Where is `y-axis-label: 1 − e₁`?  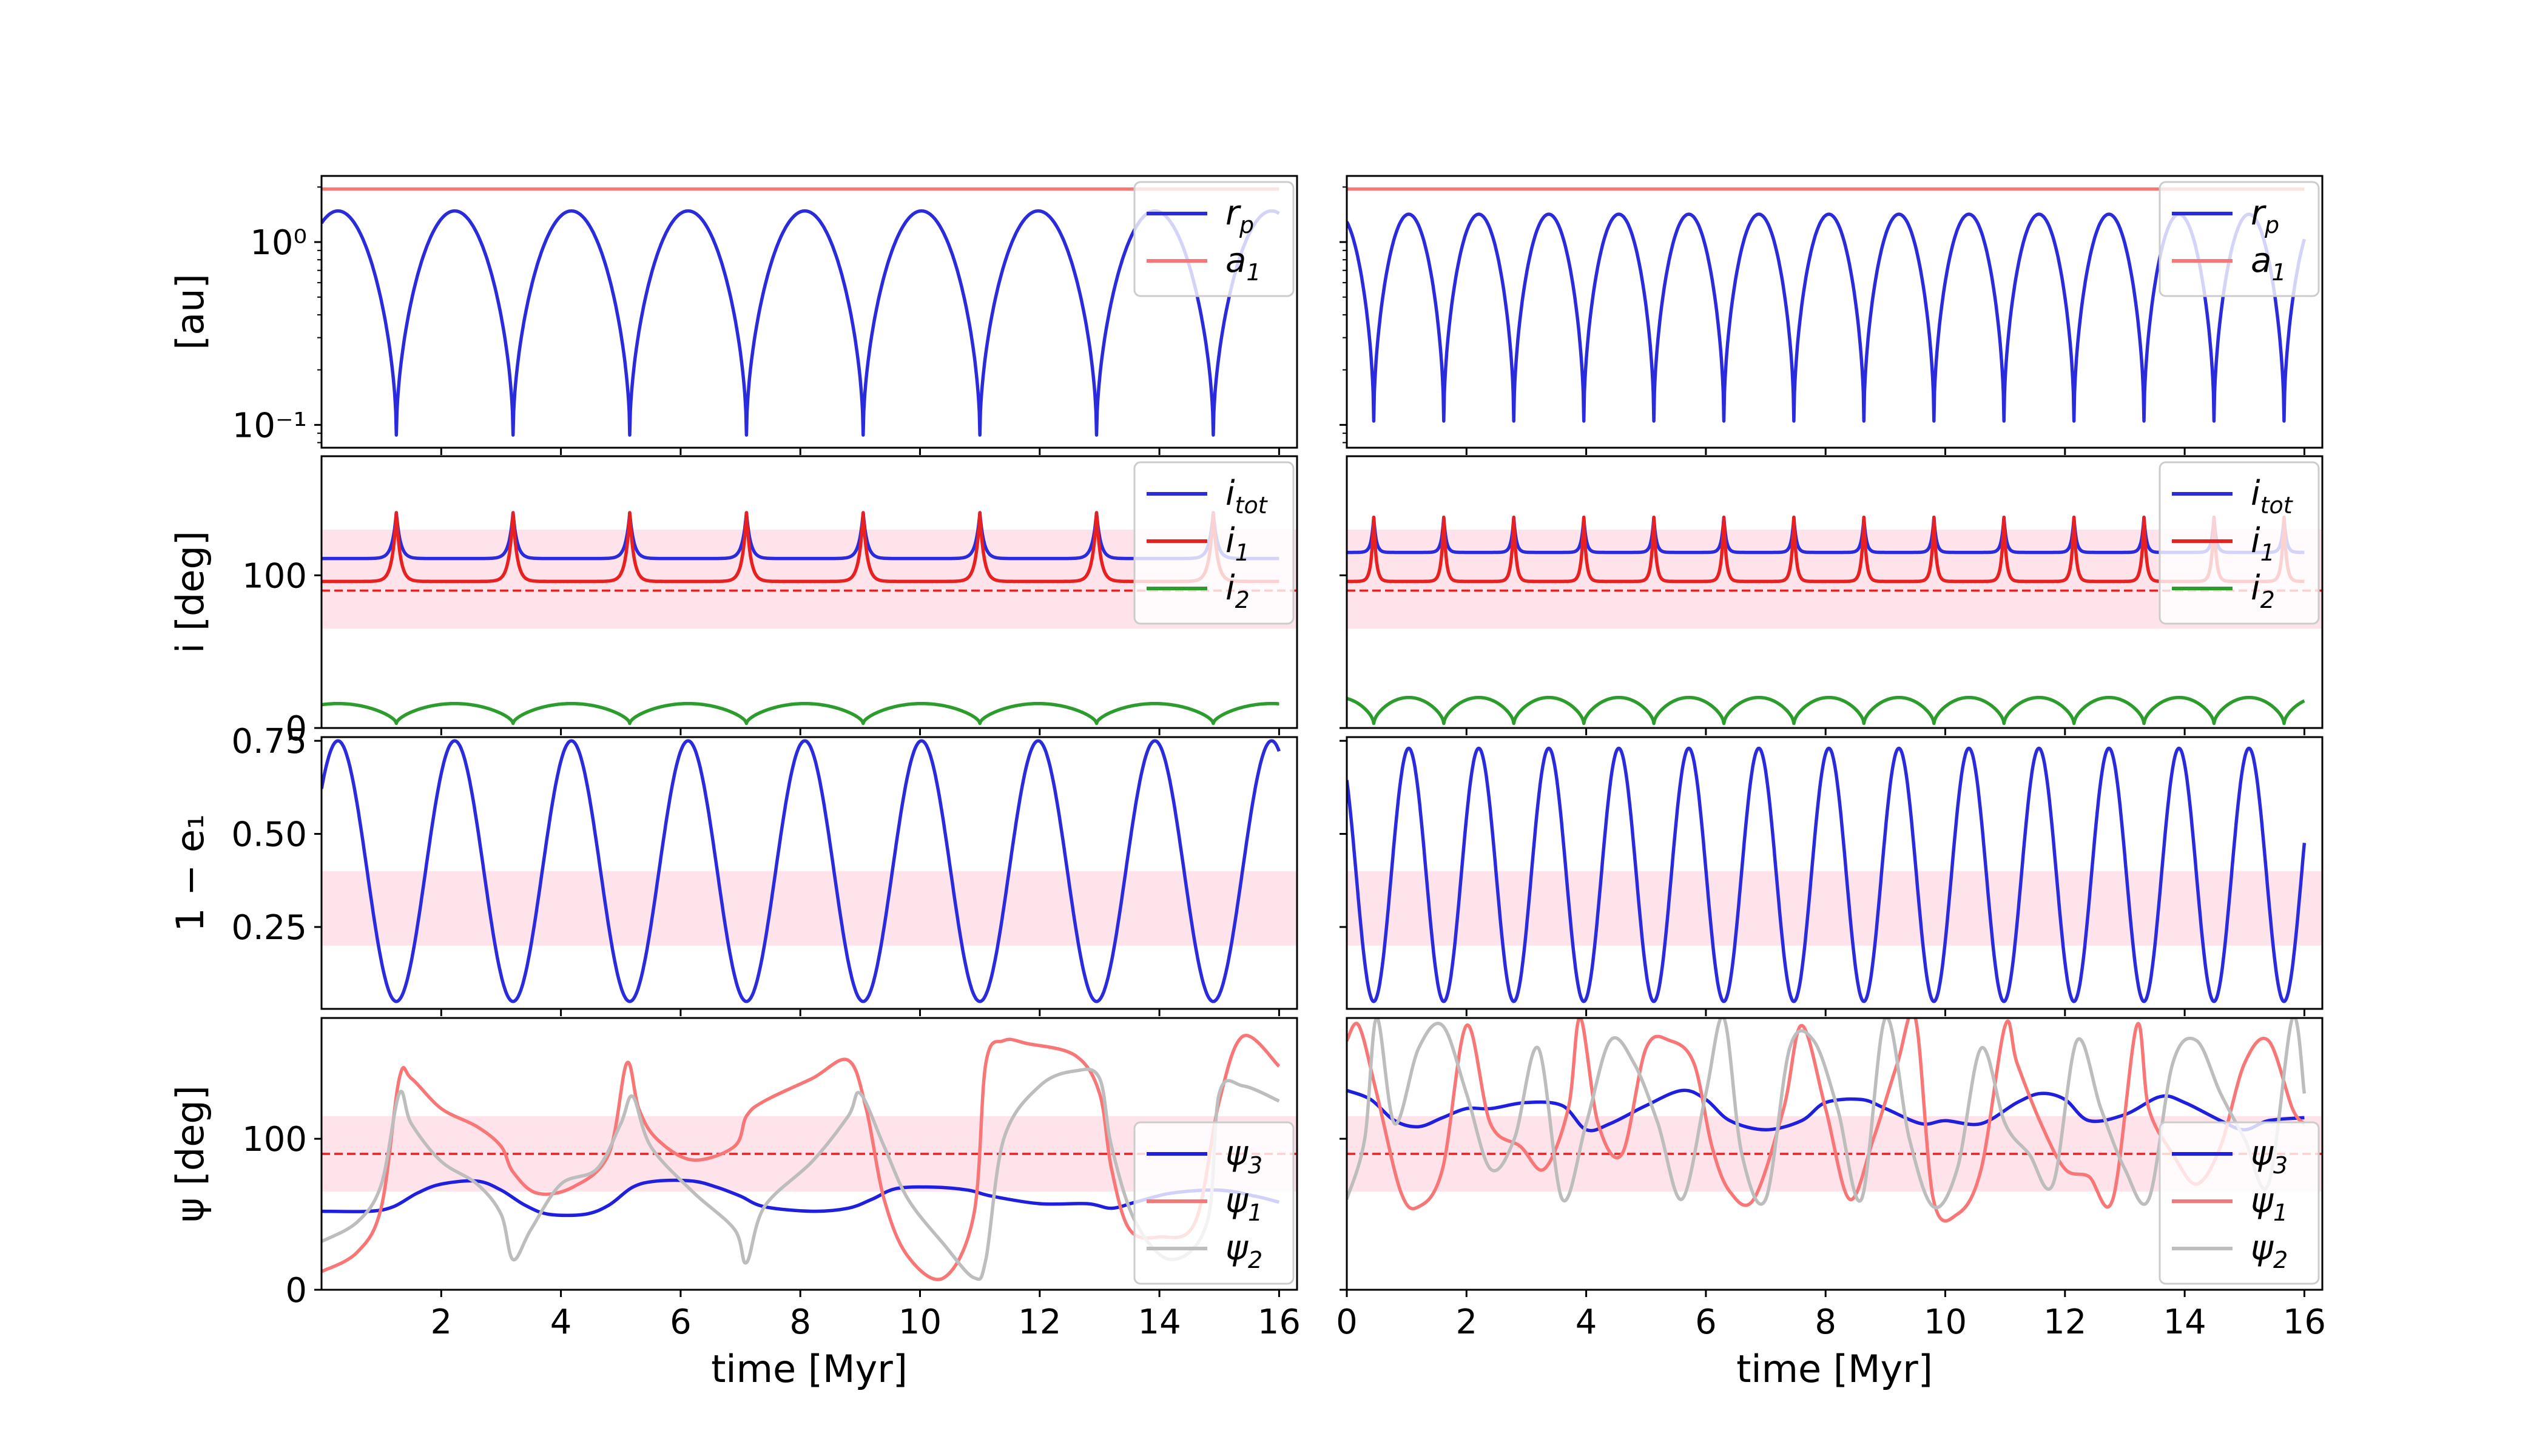 y-axis-label: 1 − e₁ is located at coordinates (190, 873).